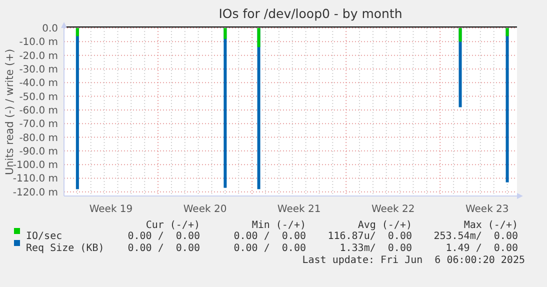 This screenshot has height=287, width=547. What do you see at coordinates (38, 56) in the screenshot?
I see `y-tick-label: -20.0 m` at bounding box center [38, 56].